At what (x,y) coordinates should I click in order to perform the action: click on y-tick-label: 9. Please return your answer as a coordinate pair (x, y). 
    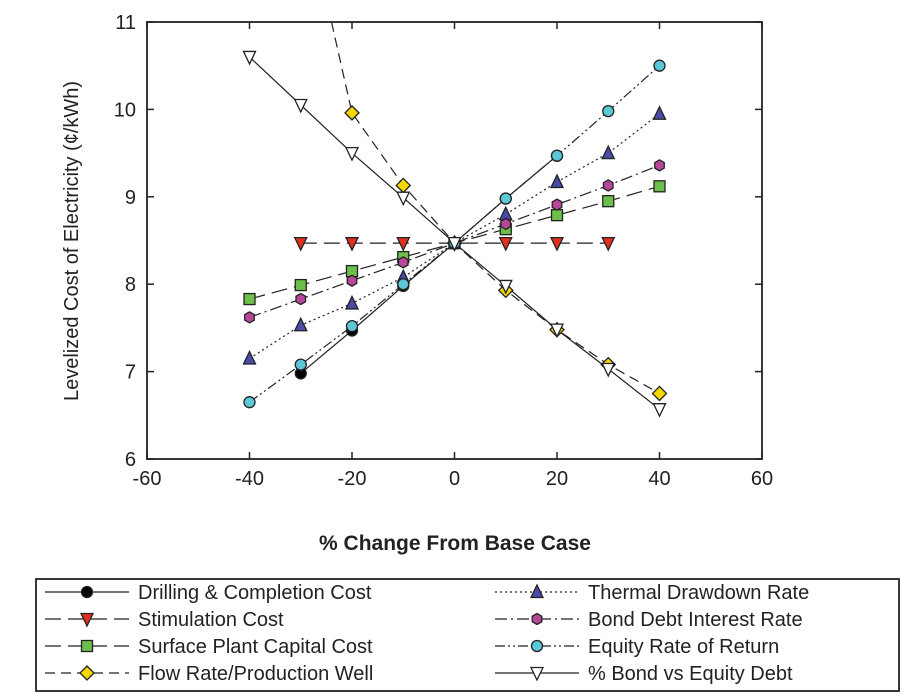
    Looking at the image, I should click on (130, 198).